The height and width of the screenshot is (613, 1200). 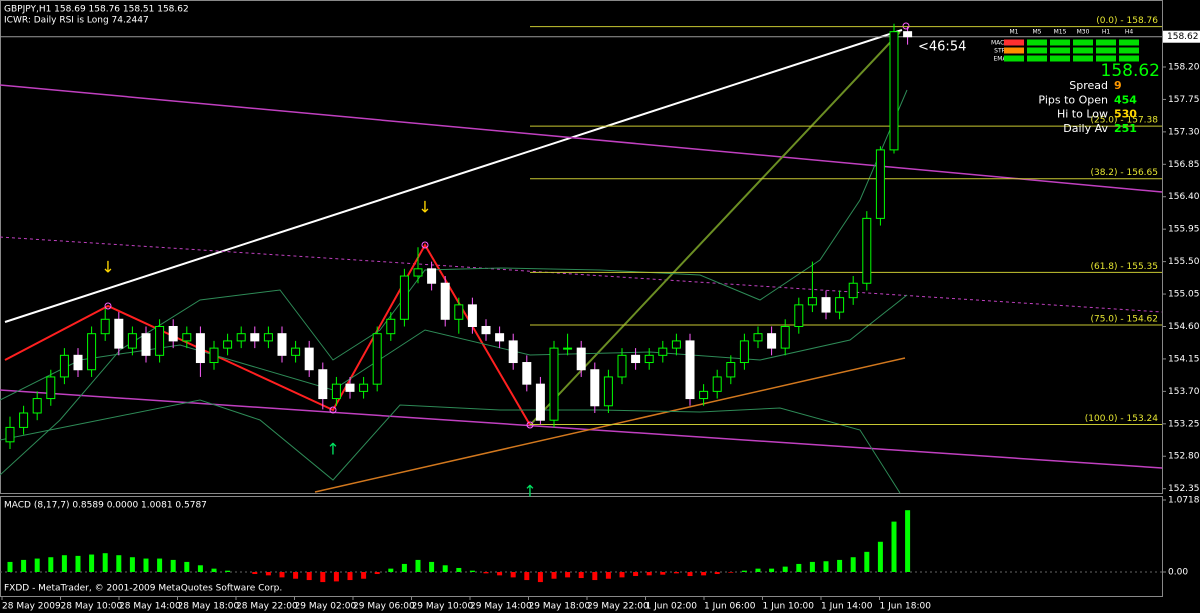 What do you see at coordinates (1184, 67) in the screenshot?
I see `y-tick-label: 158.20` at bounding box center [1184, 67].